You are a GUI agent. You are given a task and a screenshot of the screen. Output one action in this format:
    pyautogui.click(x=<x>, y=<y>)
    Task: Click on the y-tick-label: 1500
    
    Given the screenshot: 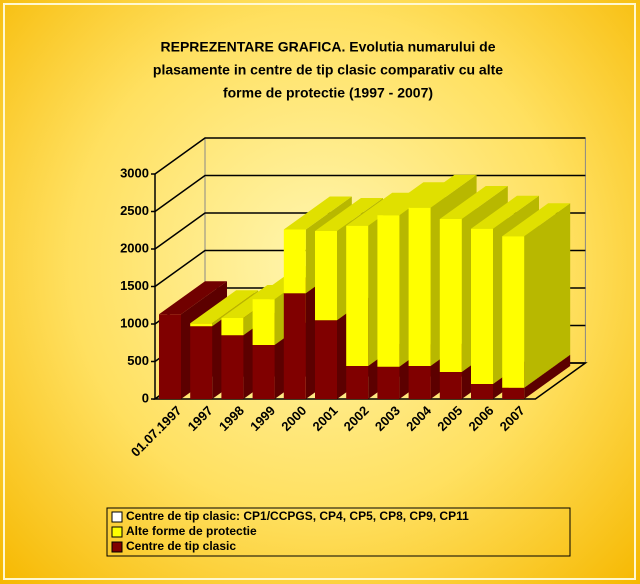 What is the action you would take?
    pyautogui.click(x=134, y=285)
    